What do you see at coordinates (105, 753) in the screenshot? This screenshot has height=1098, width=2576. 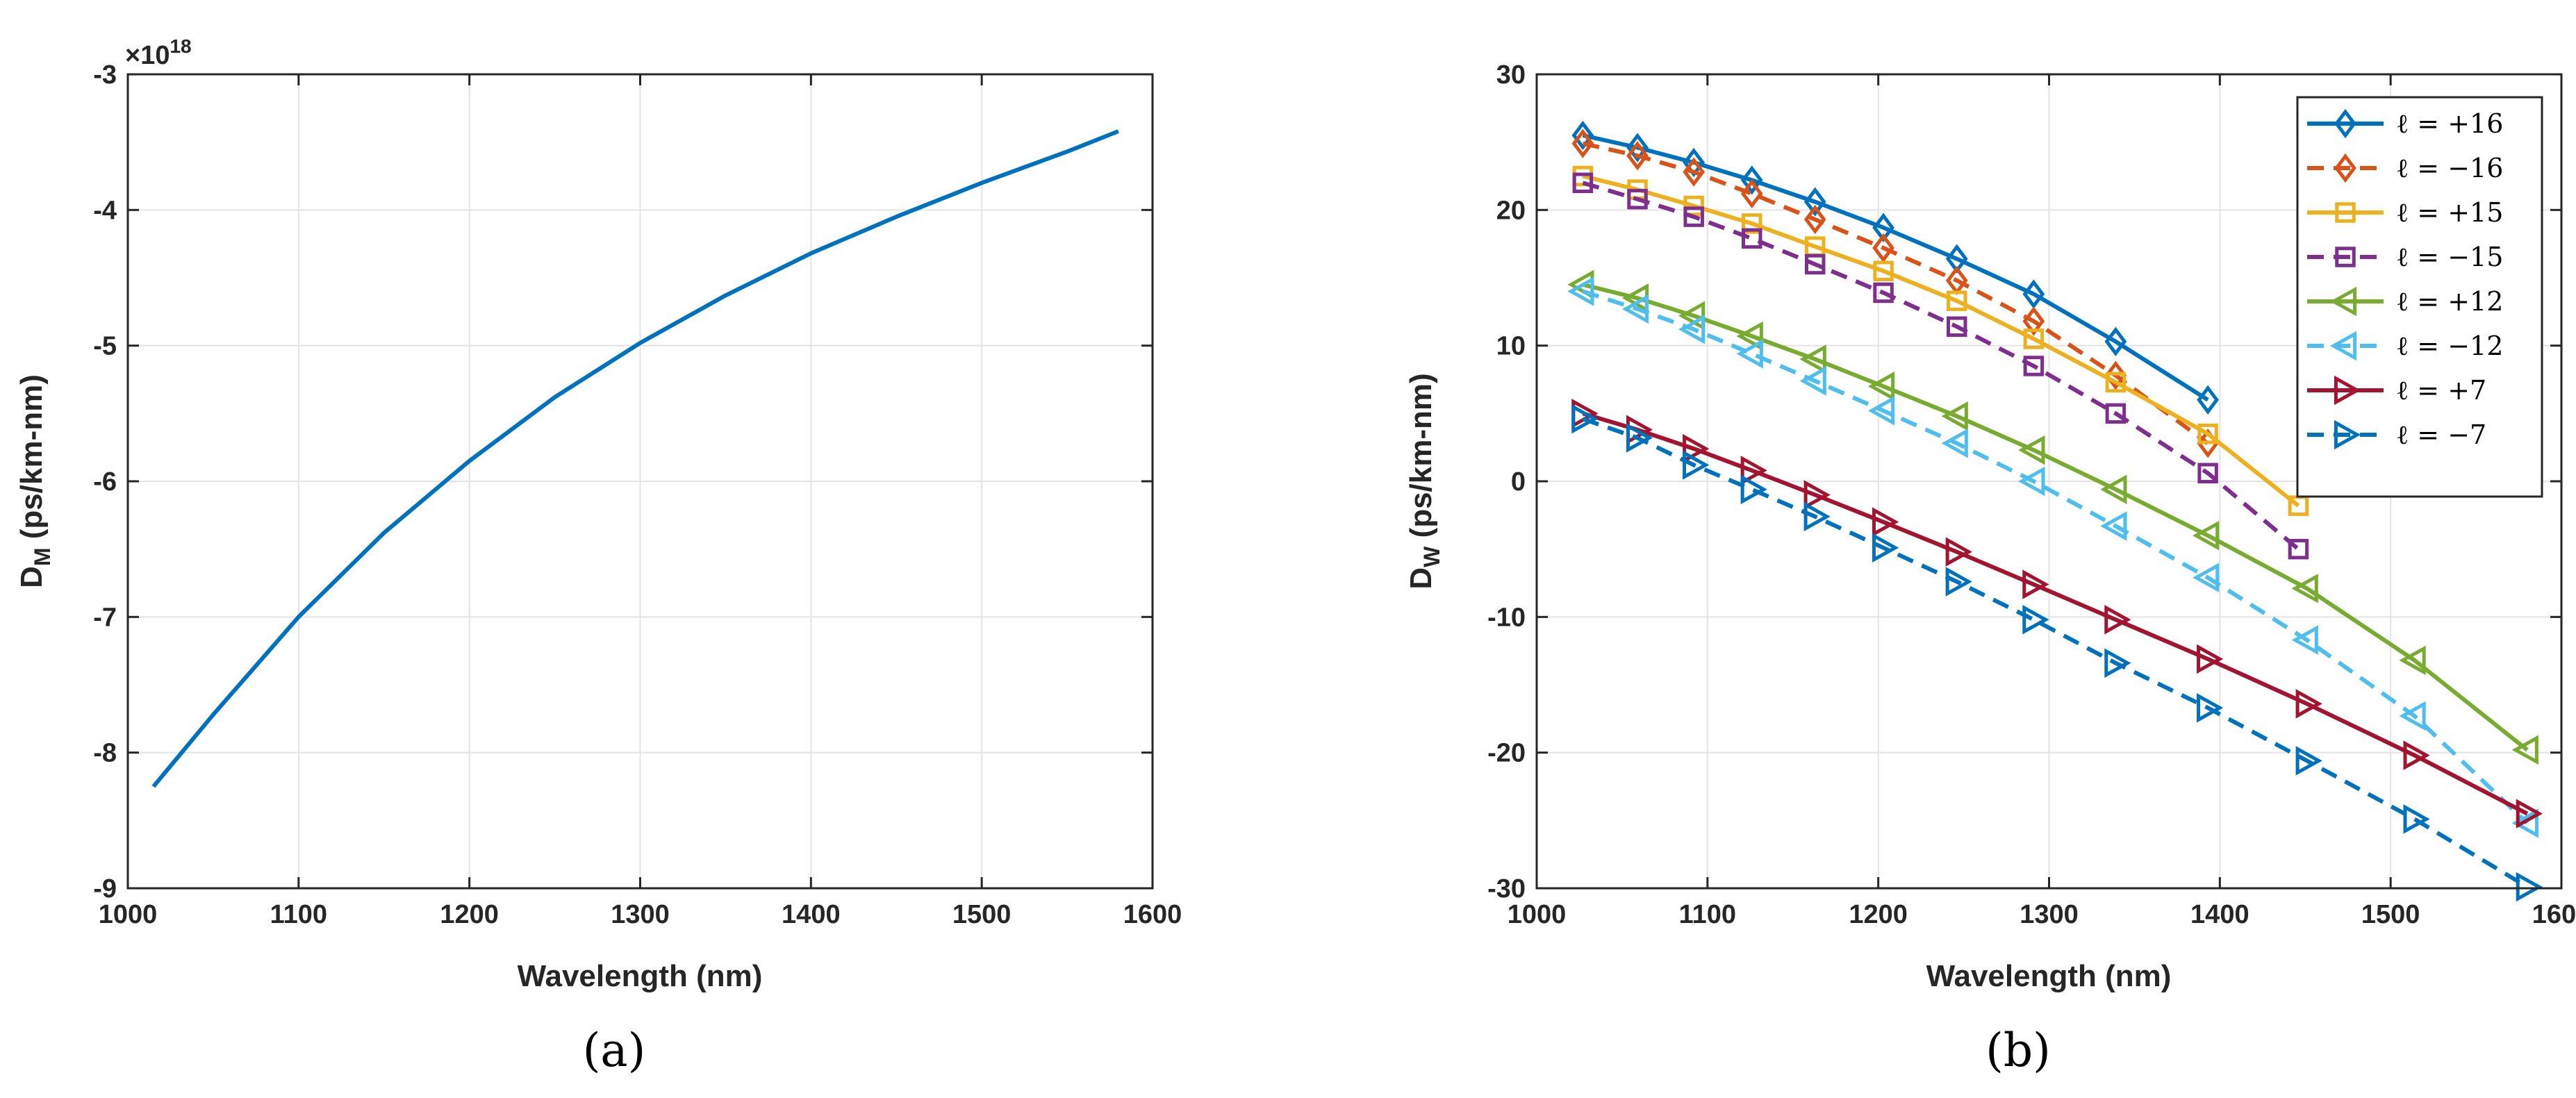 I see `y-tick-label: -8` at bounding box center [105, 753].